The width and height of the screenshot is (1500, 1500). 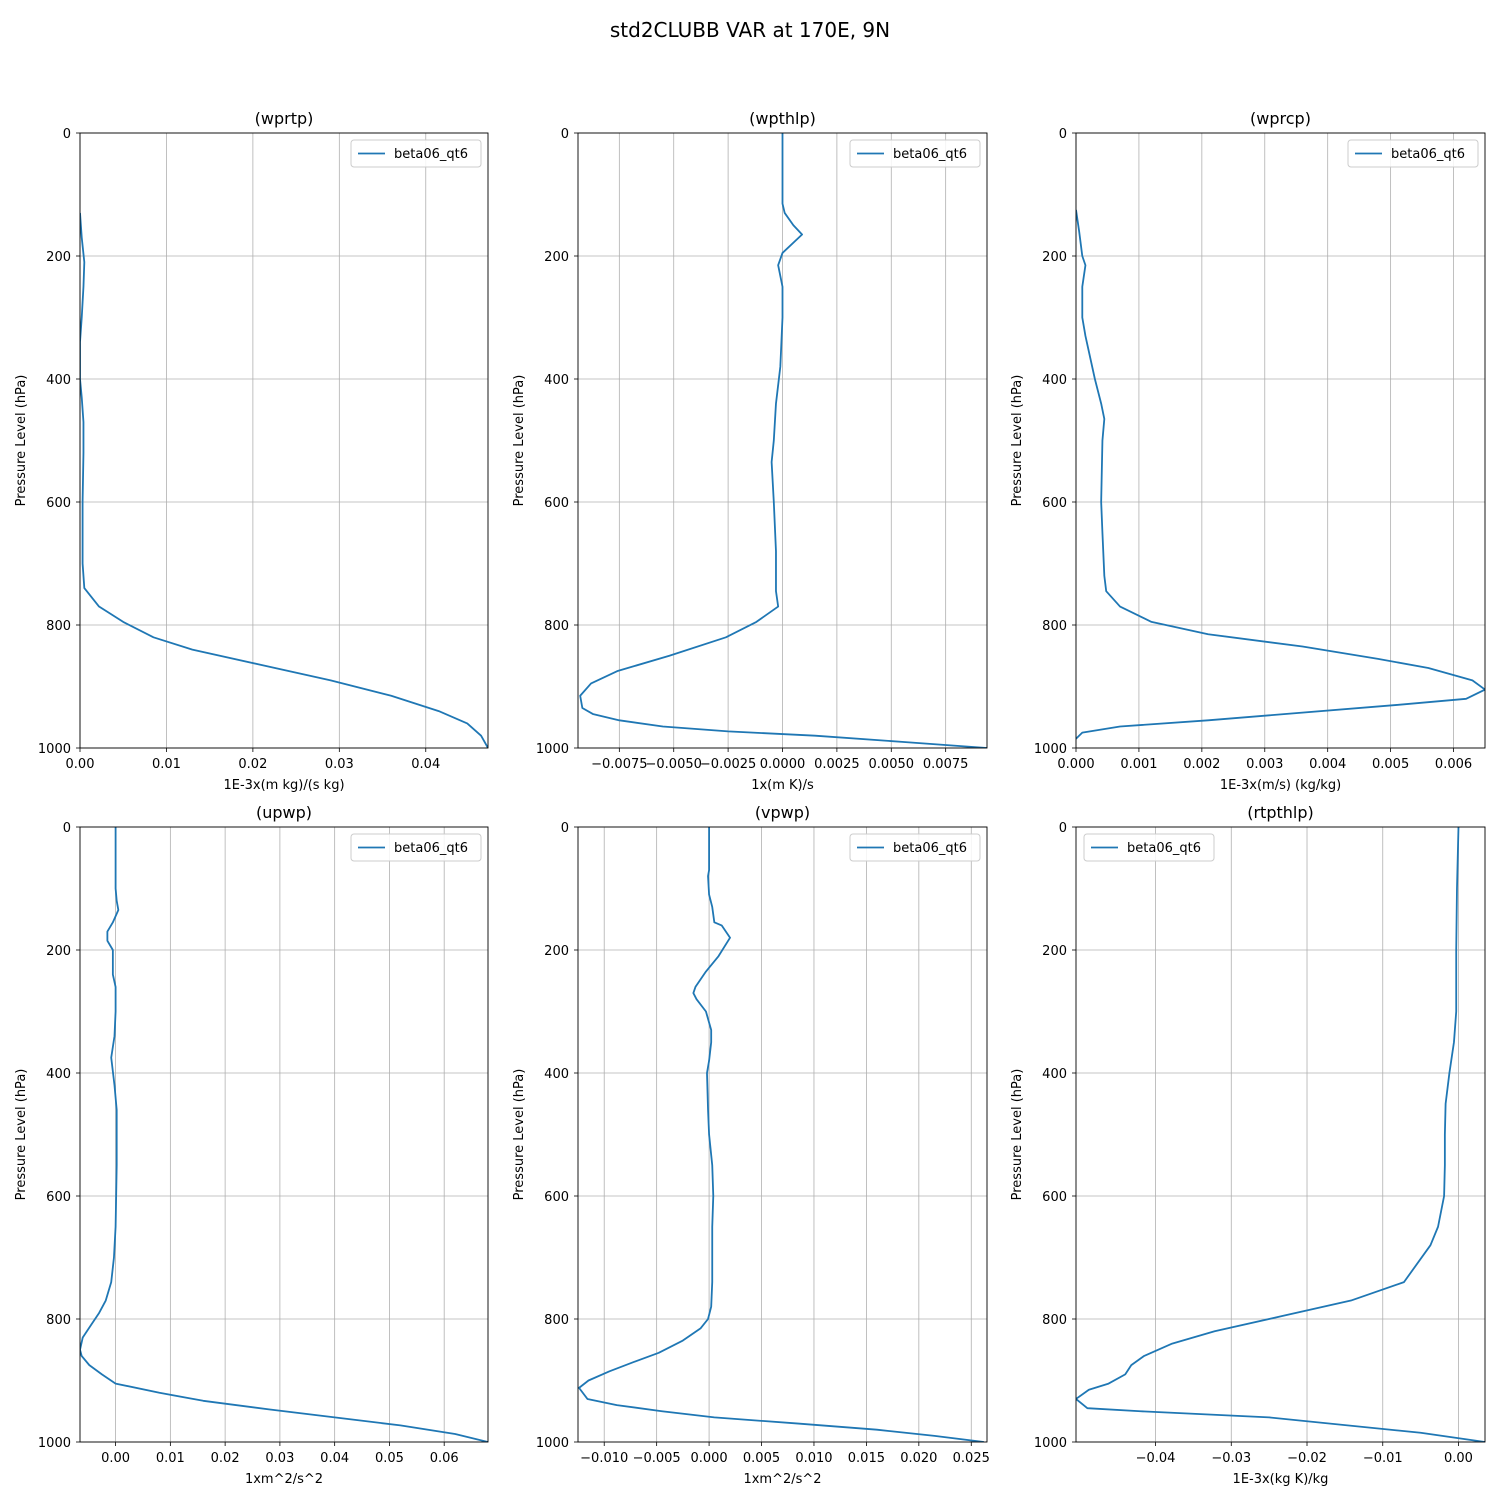 What do you see at coordinates (1383, 1458) in the screenshot?
I see `x-tick-label: −0.01` at bounding box center [1383, 1458].